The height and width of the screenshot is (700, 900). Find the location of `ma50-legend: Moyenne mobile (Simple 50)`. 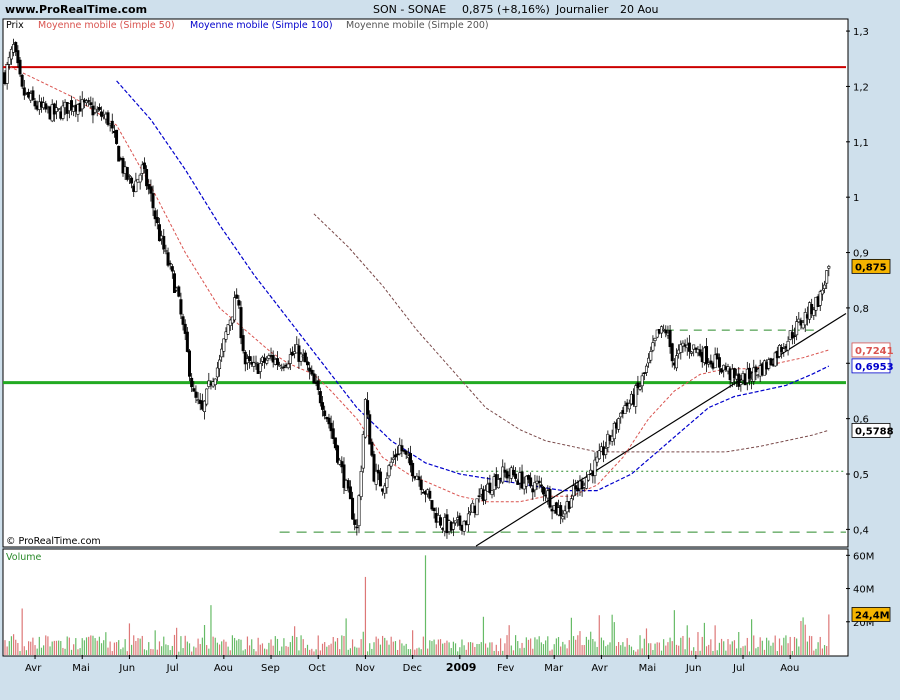

ma50-legend: Moyenne mobile (Simple 50) is located at coordinates (106, 25).